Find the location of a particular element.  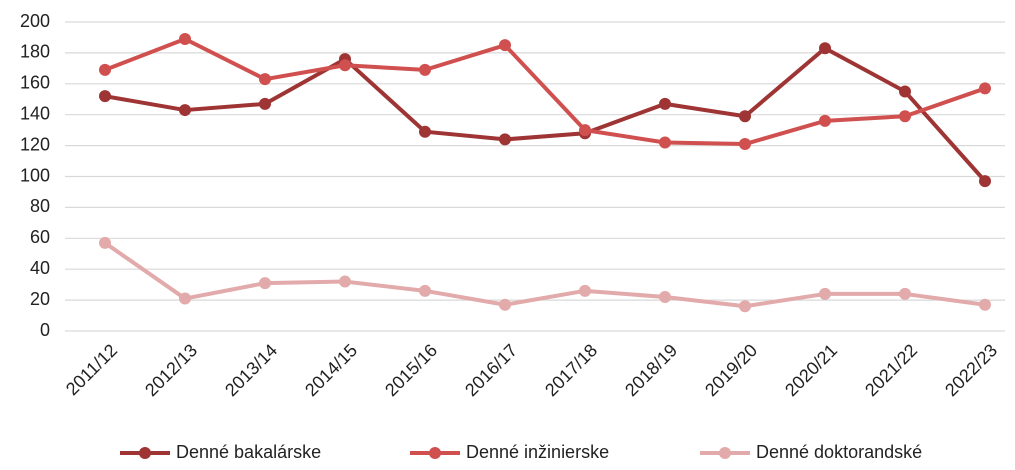

legend-label: Denné inžinierske is located at coordinates (537, 452).